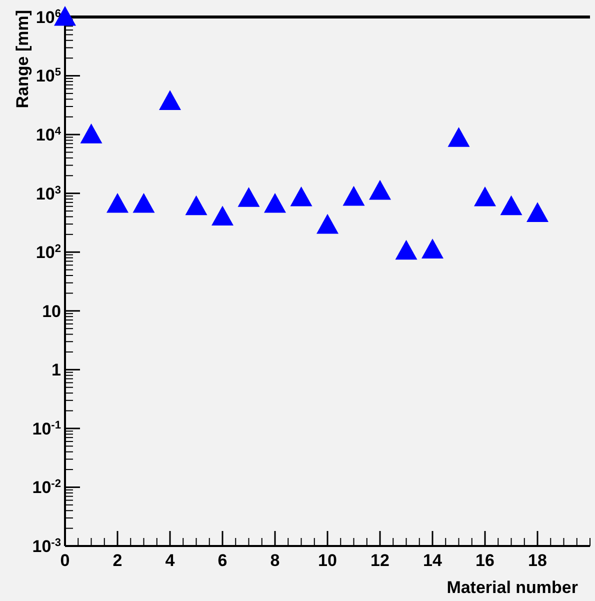 The height and width of the screenshot is (601, 595). What do you see at coordinates (170, 560) in the screenshot?
I see `x-tick-label: 4` at bounding box center [170, 560].